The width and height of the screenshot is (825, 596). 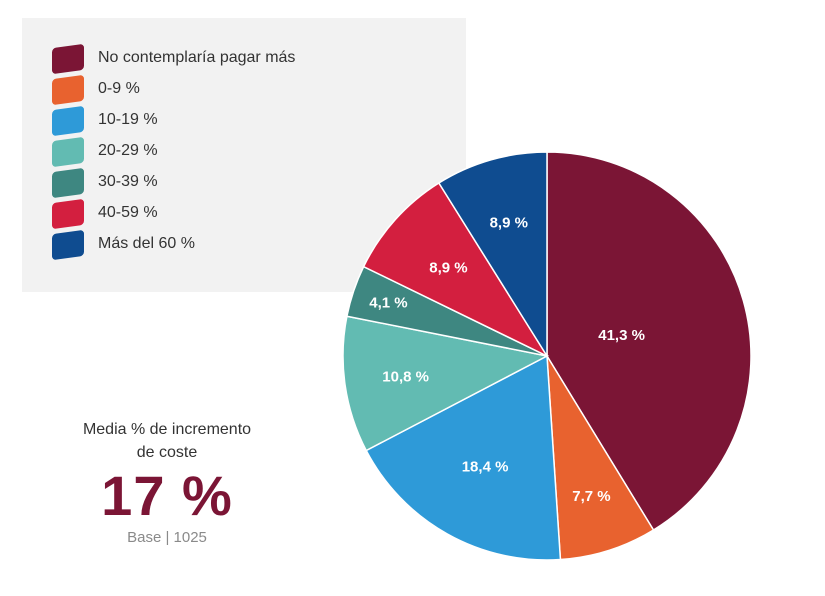 What do you see at coordinates (388, 303) in the screenshot?
I see `slice-label-30-39: 4,1 %` at bounding box center [388, 303].